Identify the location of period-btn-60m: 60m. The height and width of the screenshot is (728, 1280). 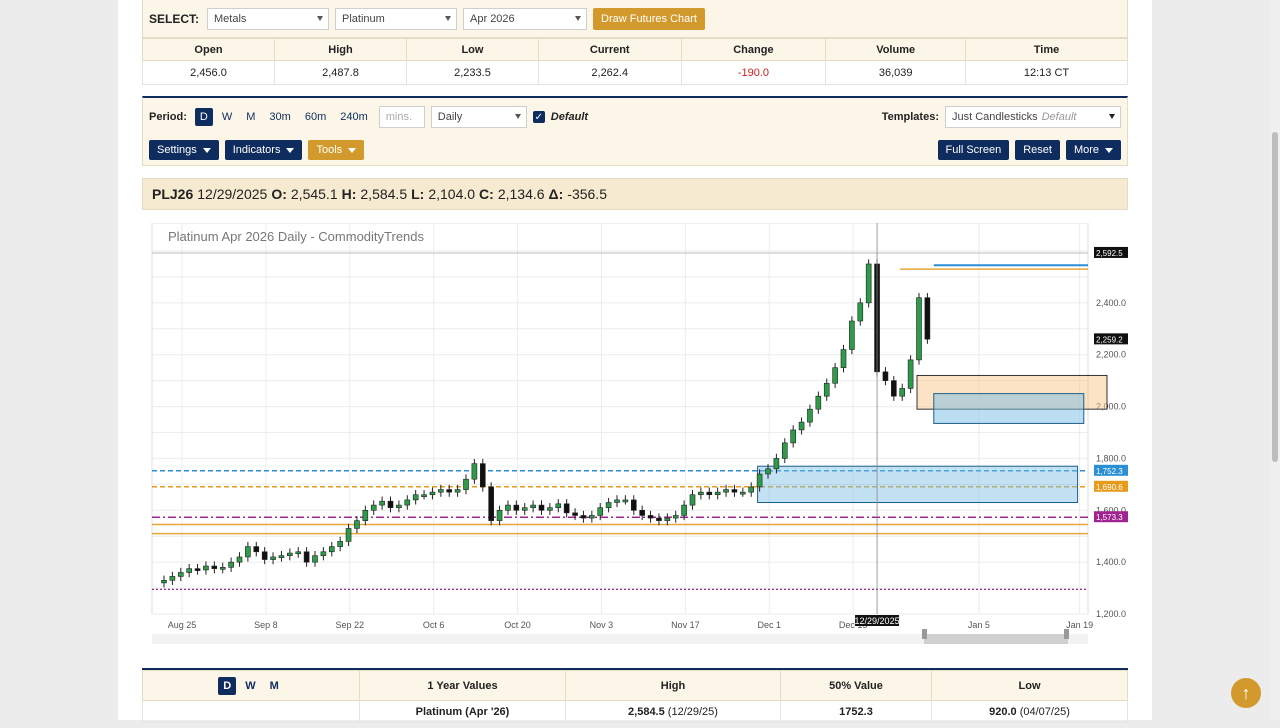
(315, 117).